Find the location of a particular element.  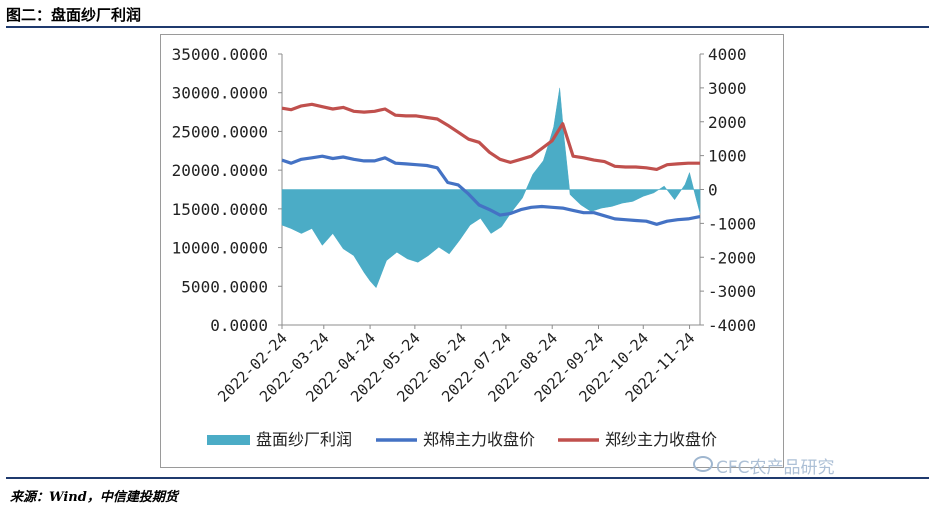

right-tick-label: 4000 is located at coordinates (727, 54).